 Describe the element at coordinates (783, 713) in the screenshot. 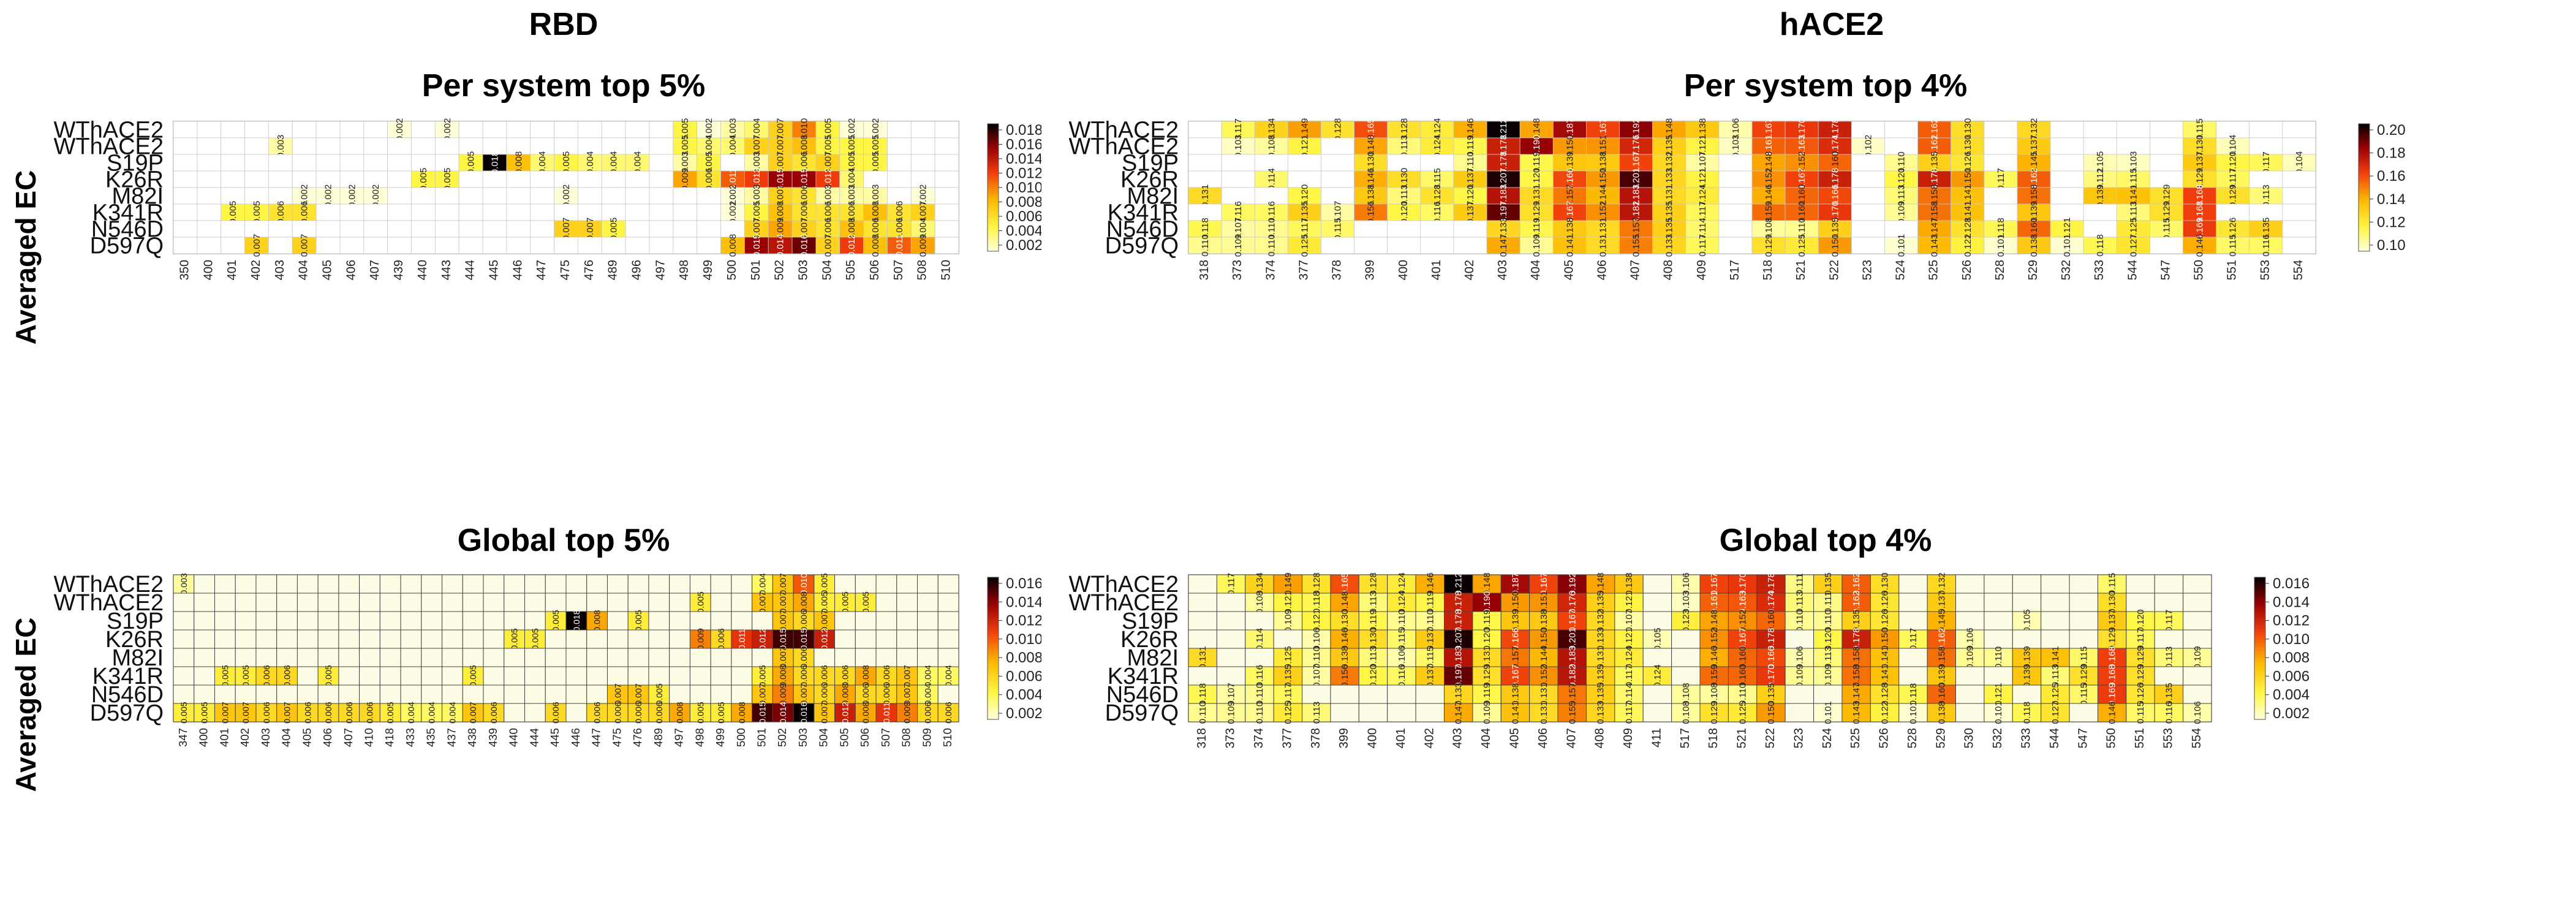

I see `cell-value-label: 0.014` at that location.